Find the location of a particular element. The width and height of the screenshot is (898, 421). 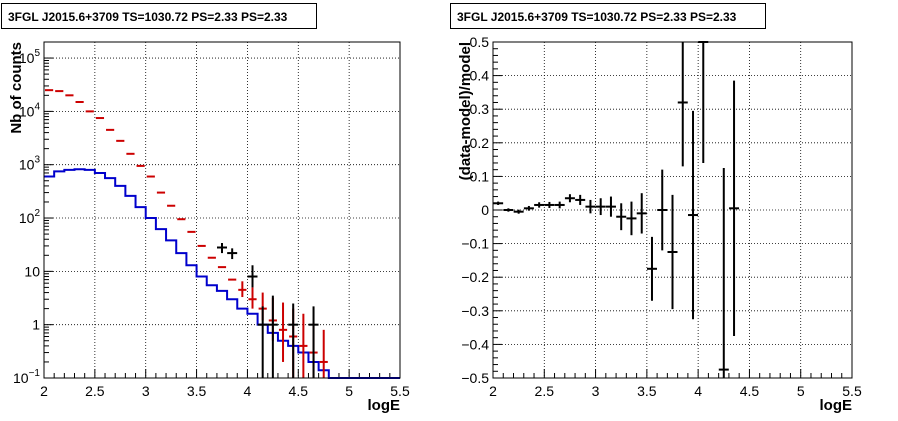

right-y-tick-label: 0.4 is located at coordinates (480, 76).